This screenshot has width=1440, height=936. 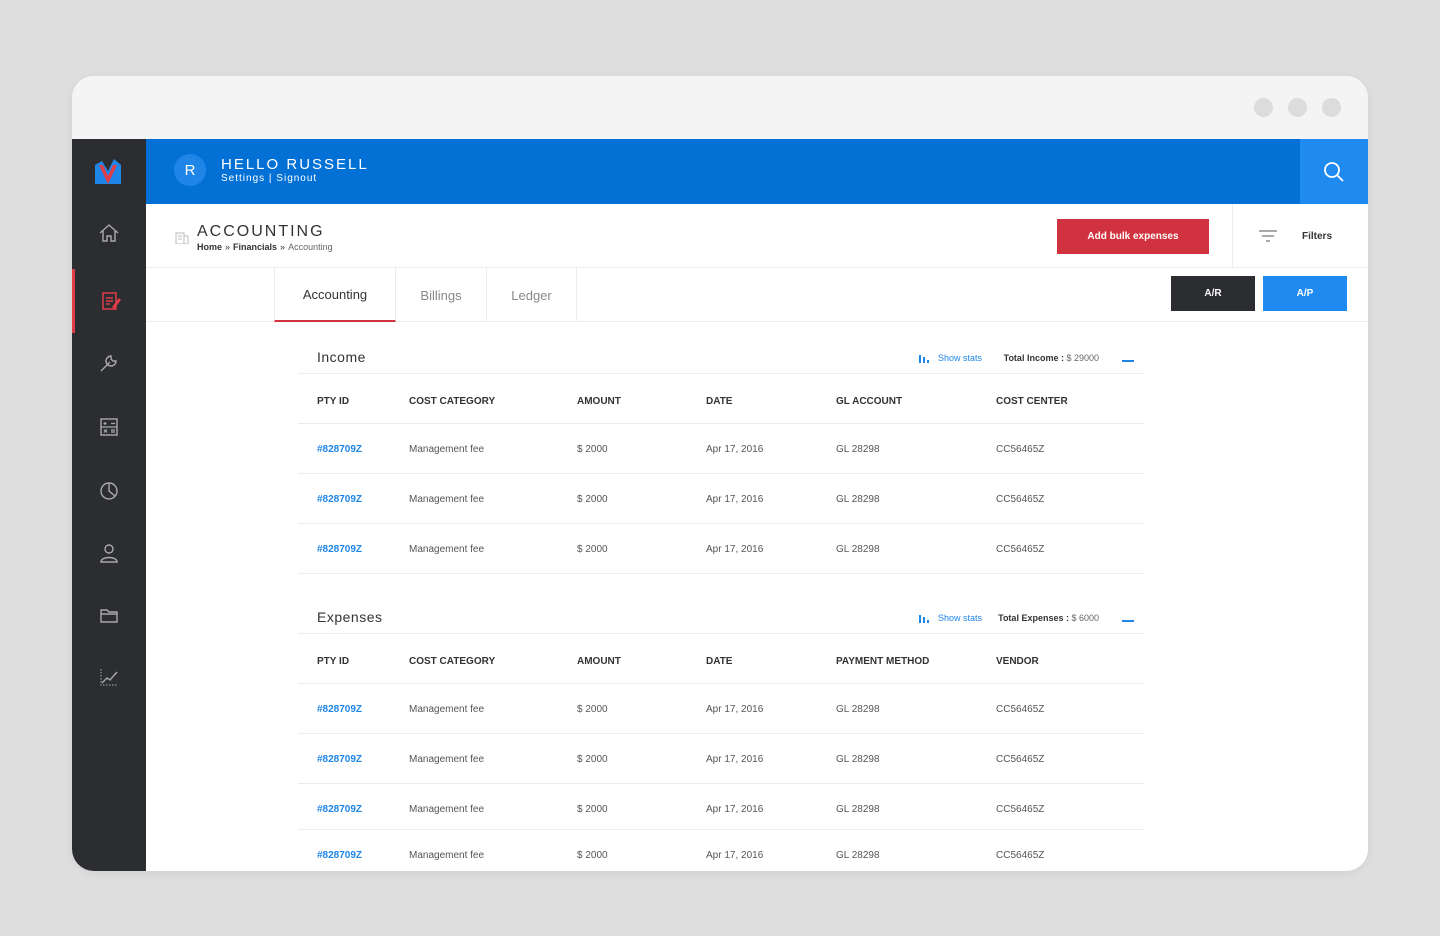 I want to click on avatar: R, so click(x=190, y=170).